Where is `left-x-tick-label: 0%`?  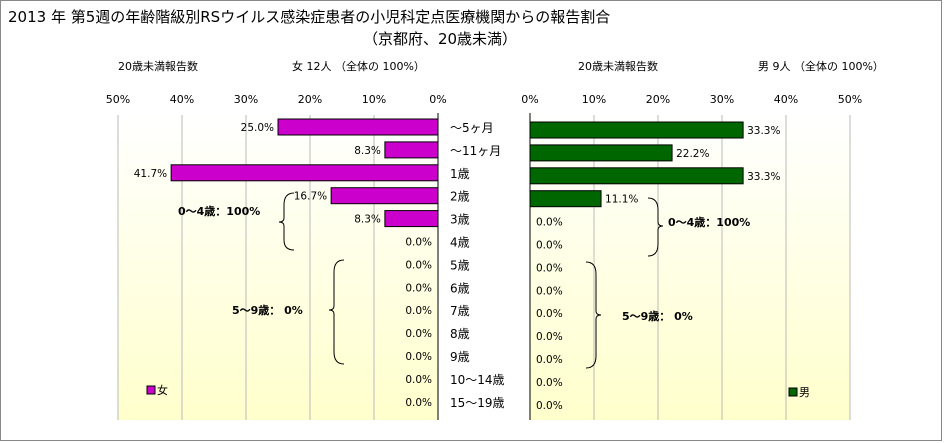
left-x-tick-label: 0% is located at coordinates (437, 99).